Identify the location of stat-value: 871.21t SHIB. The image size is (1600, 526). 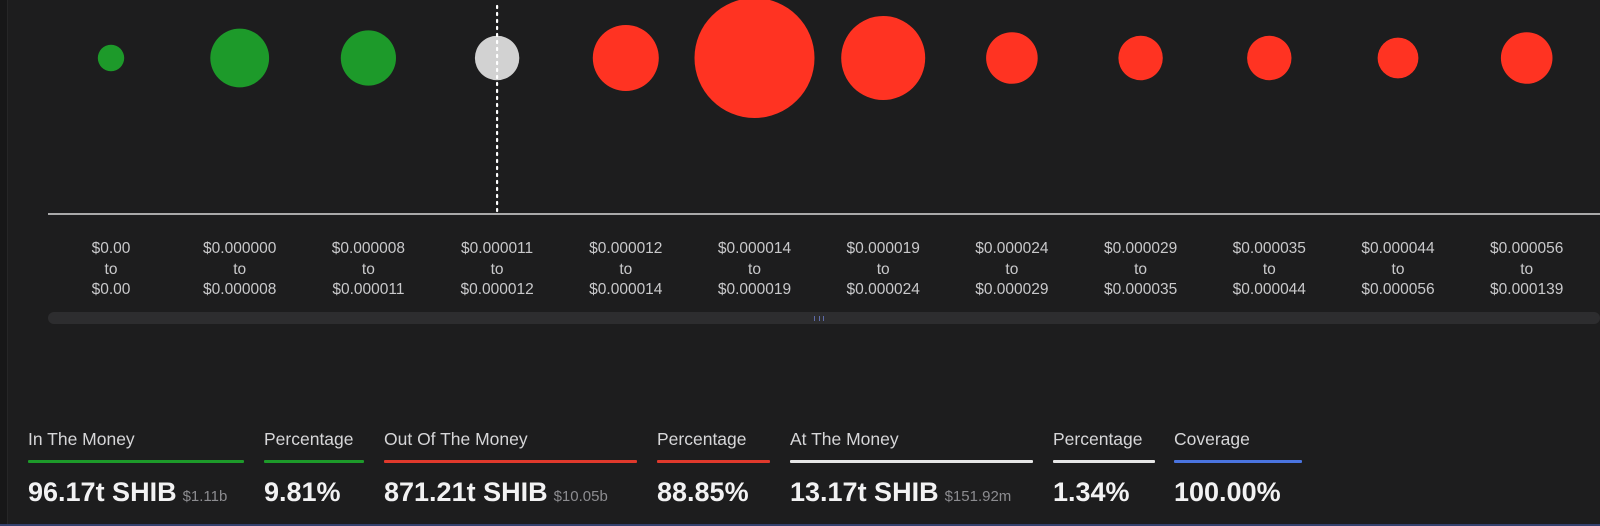
(466, 492).